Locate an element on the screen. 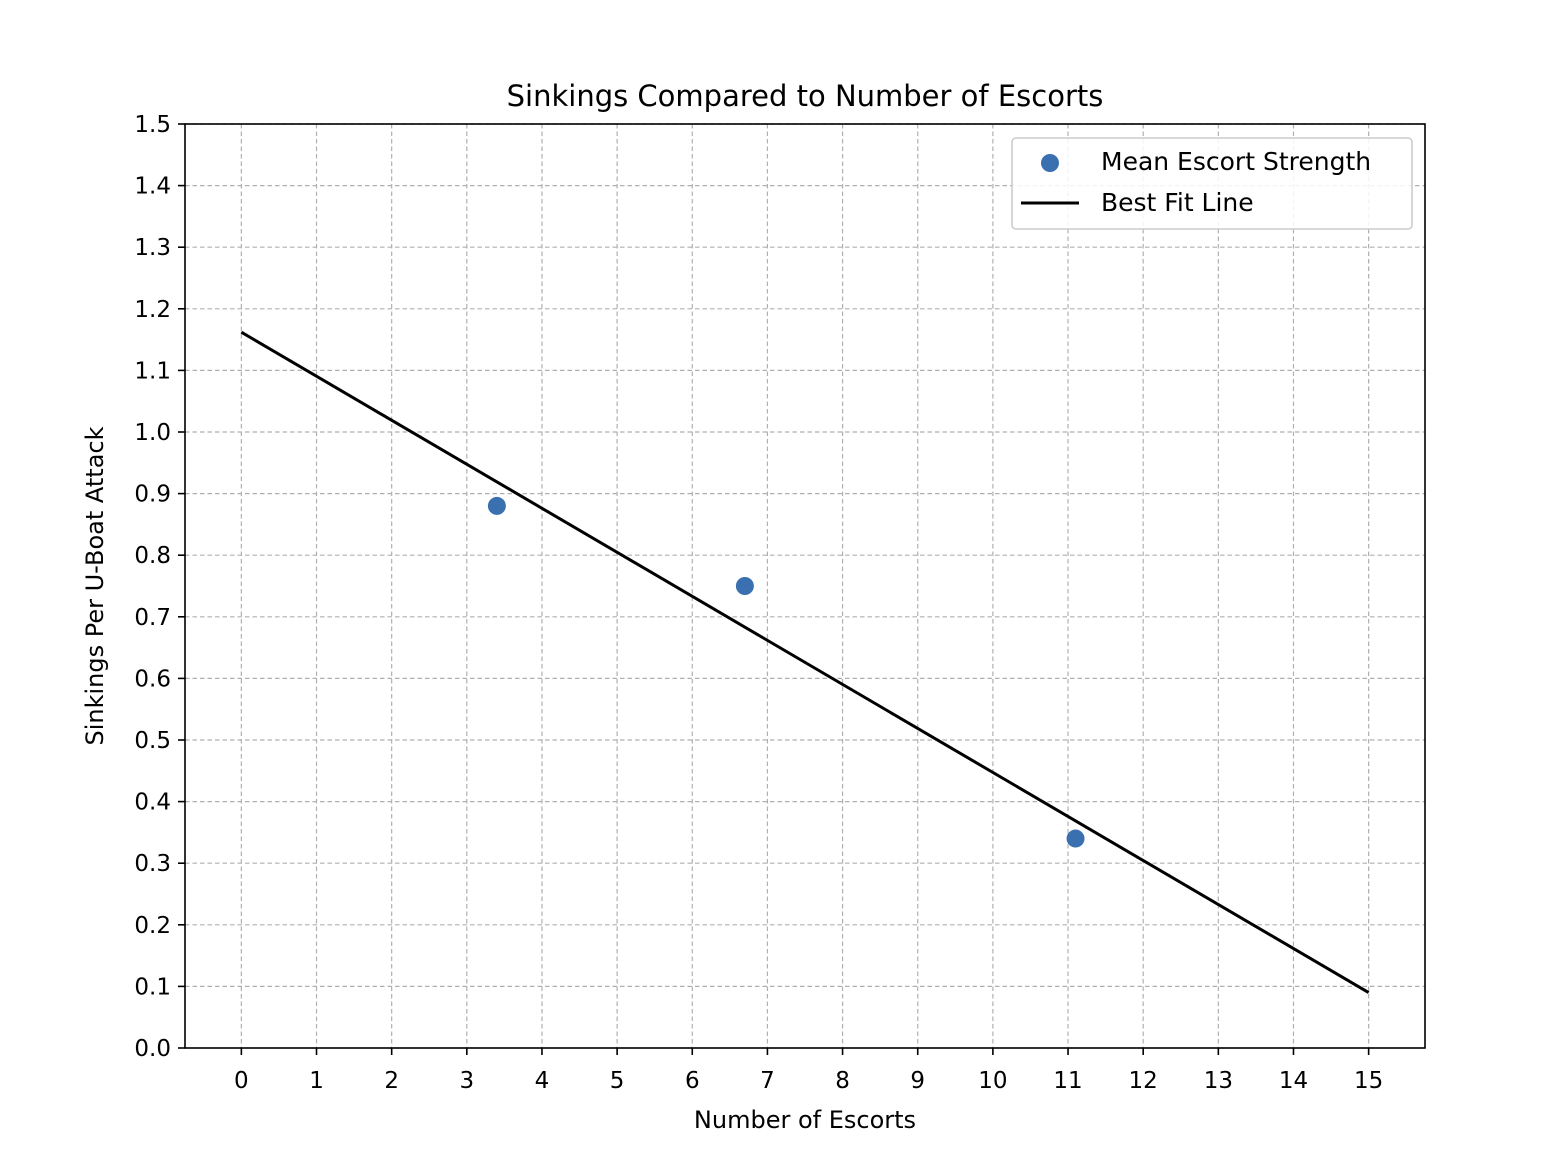 The height and width of the screenshot is (1162, 1550). y-tick-label: 0.3 is located at coordinates (152, 864).